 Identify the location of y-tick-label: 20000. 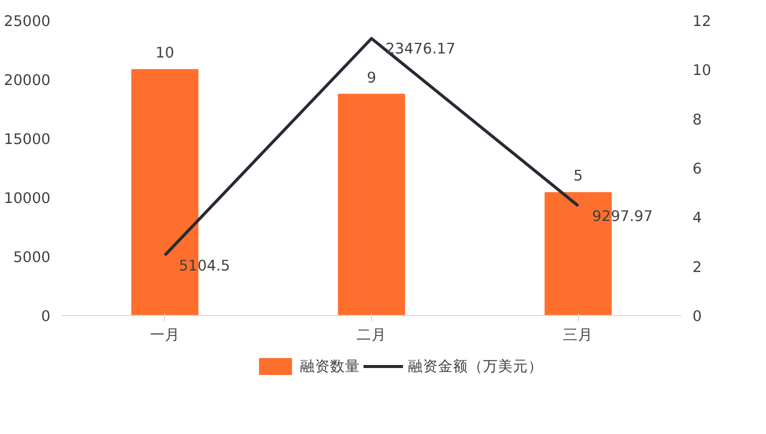
(27, 80).